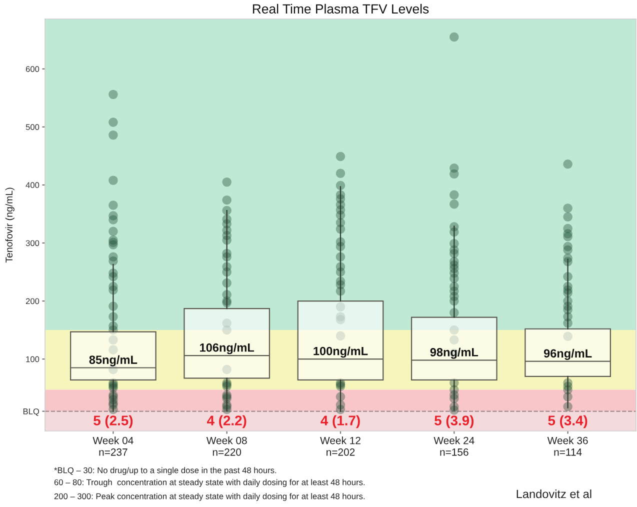 The width and height of the screenshot is (637, 507). What do you see at coordinates (209, 483) in the screenshot?
I see `text: 60 – 80: Trough concentration at steady state with daily dosing for at least 48 hours.` at bounding box center [209, 483].